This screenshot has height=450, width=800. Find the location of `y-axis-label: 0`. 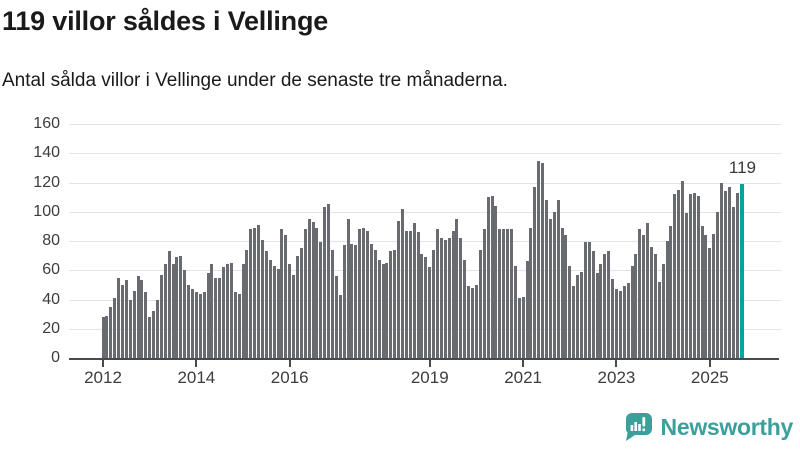

y-axis-label: 0 is located at coordinates (55, 357).